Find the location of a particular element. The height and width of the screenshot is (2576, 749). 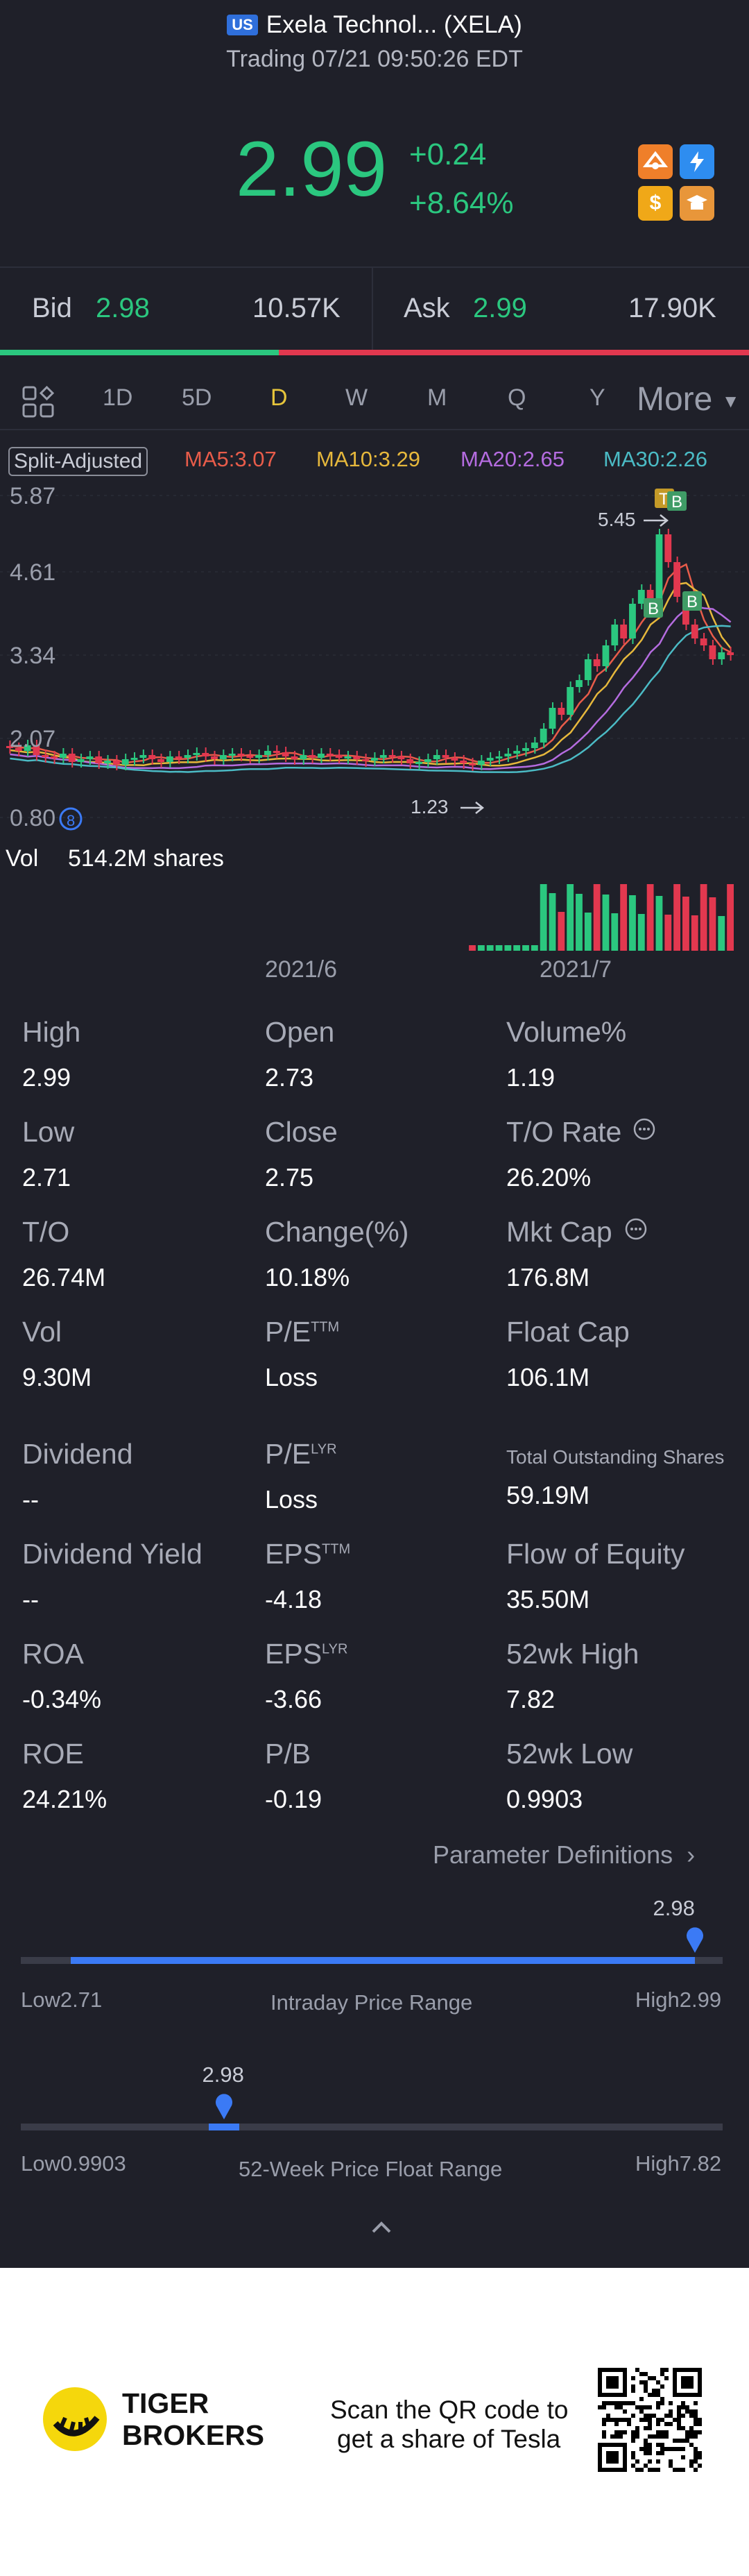

tab-quarterly: Q is located at coordinates (517, 397).